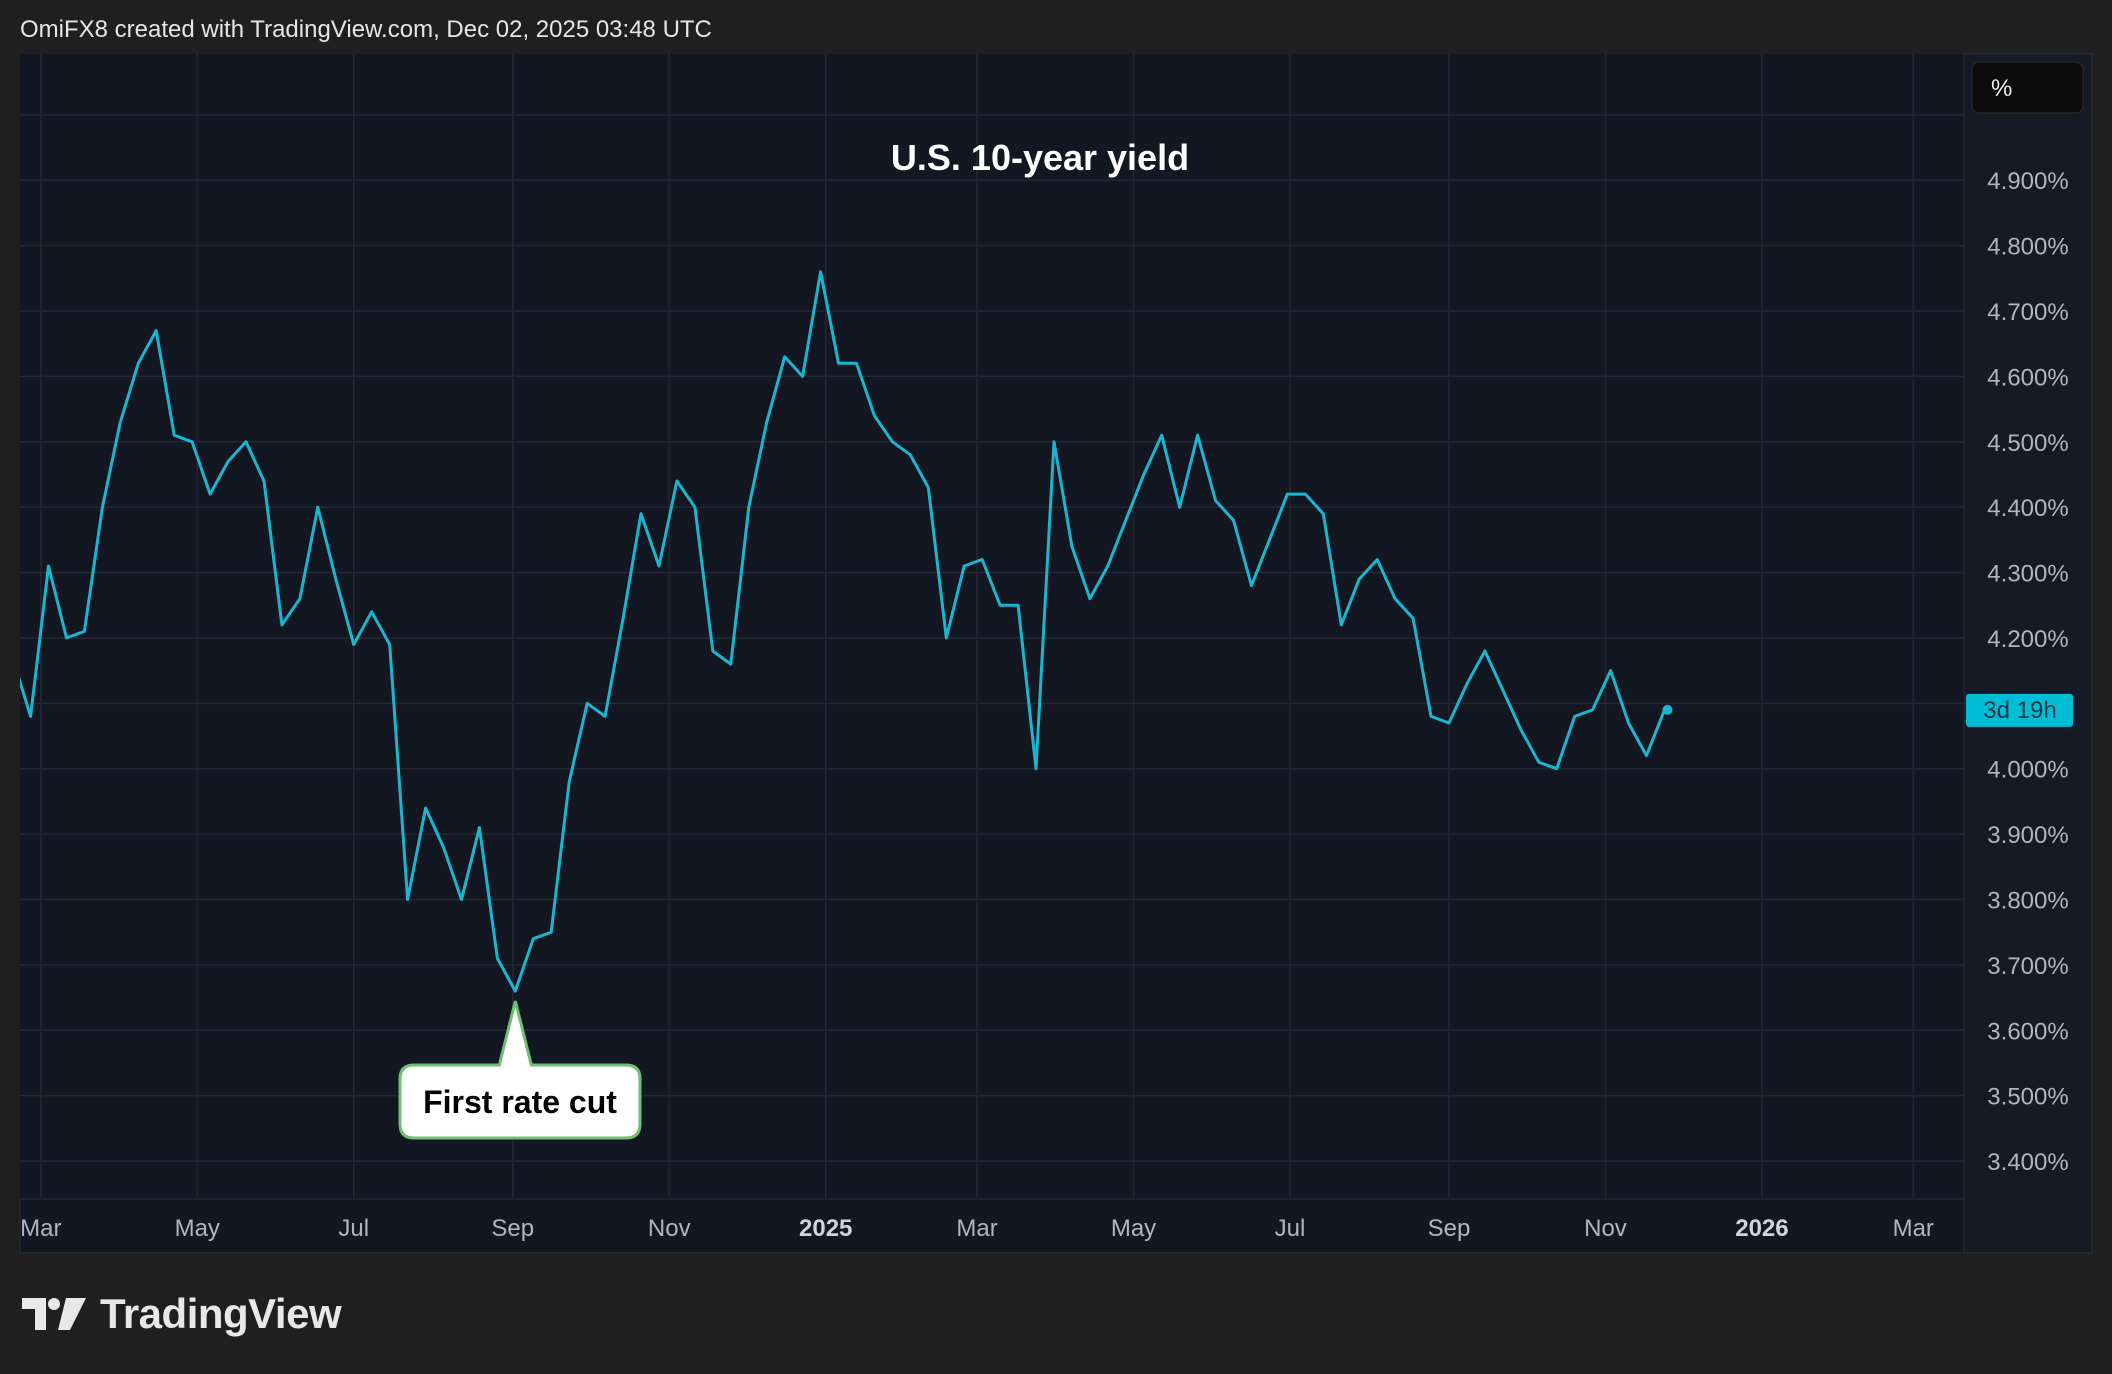 This screenshot has width=2112, height=1374. I want to click on y-tick-label: 4.700%, so click(2027, 312).